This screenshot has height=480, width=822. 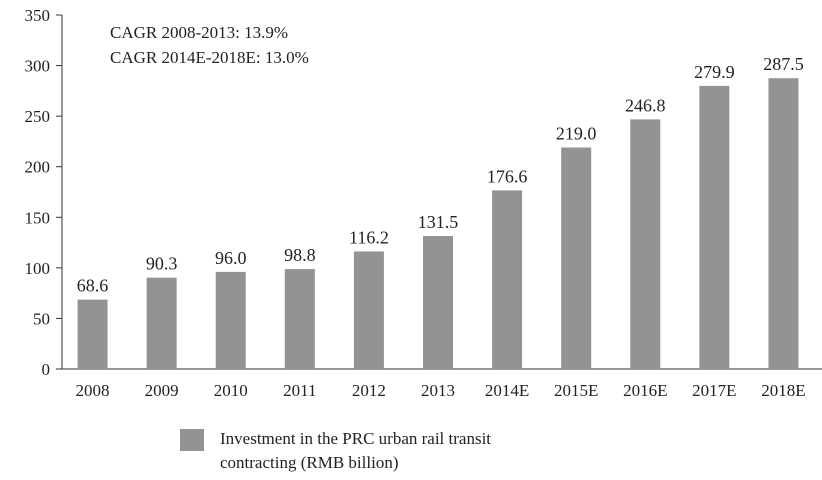 I want to click on x-tick-label: 2012, so click(x=369, y=390).